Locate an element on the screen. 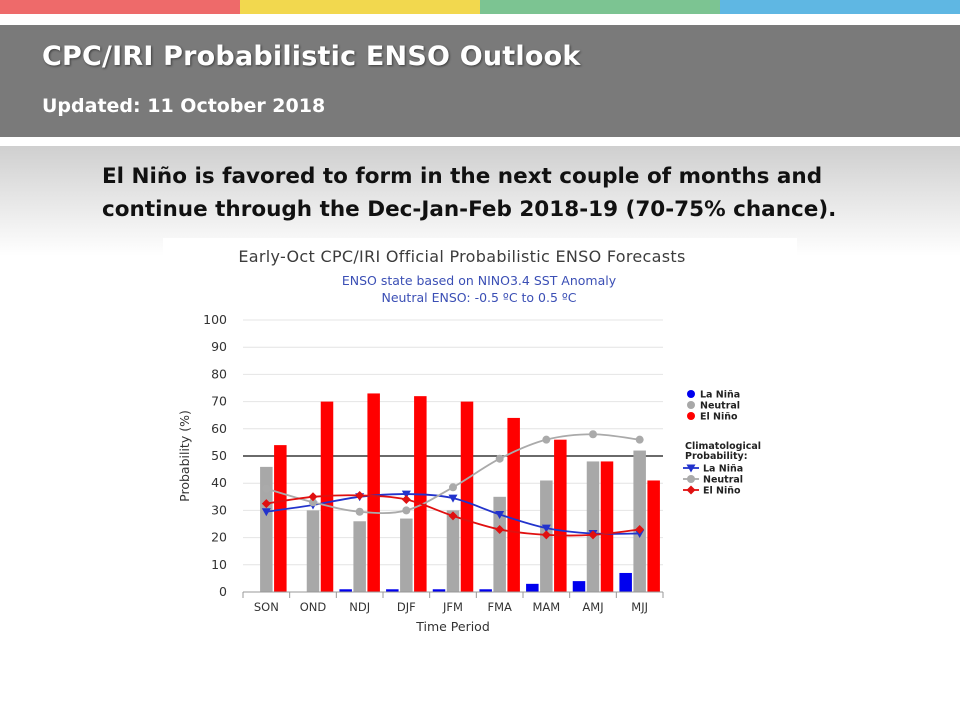 This screenshot has height=720, width=960. legend-swatch-neutral is located at coordinates (691, 405).